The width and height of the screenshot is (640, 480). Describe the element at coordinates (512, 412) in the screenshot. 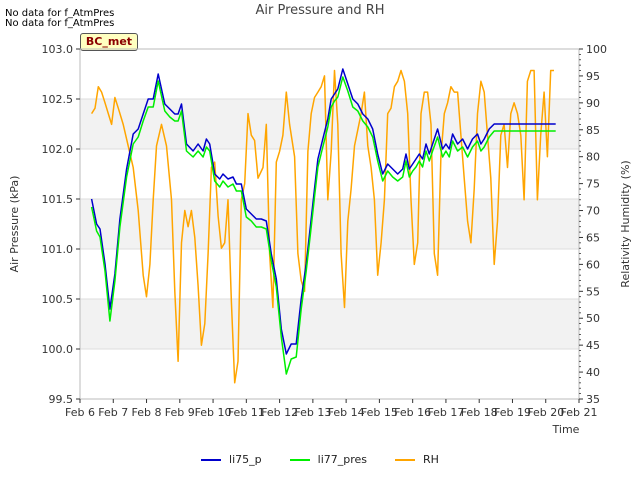

I see `x-tick-label: Feb 19` at that location.